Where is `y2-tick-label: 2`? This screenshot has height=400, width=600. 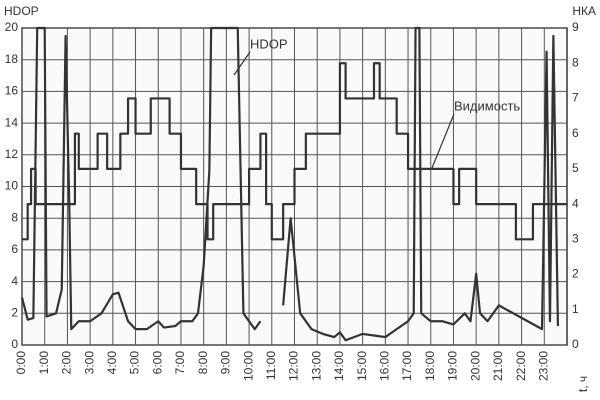 y2-tick-label: 2 is located at coordinates (575, 274).